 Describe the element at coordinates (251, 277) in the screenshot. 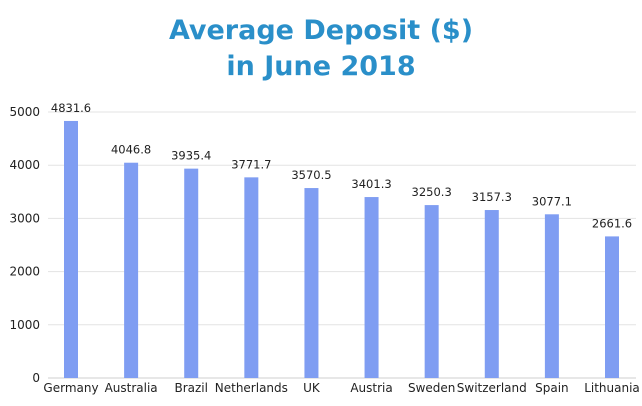

I see `bar-netherlands` at that location.